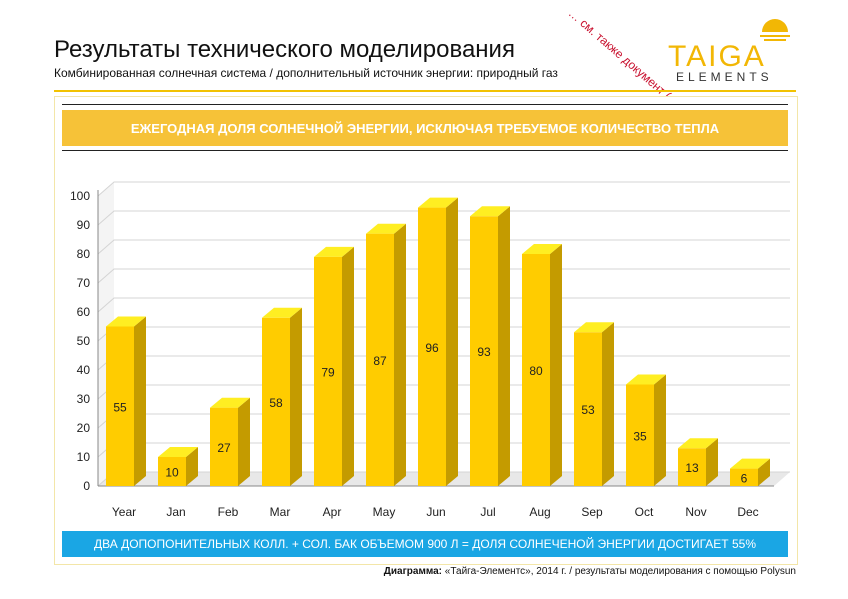 The width and height of the screenshot is (848, 599). Describe the element at coordinates (724, 77) in the screenshot. I see `logo-sub: ELEMENTS` at that location.